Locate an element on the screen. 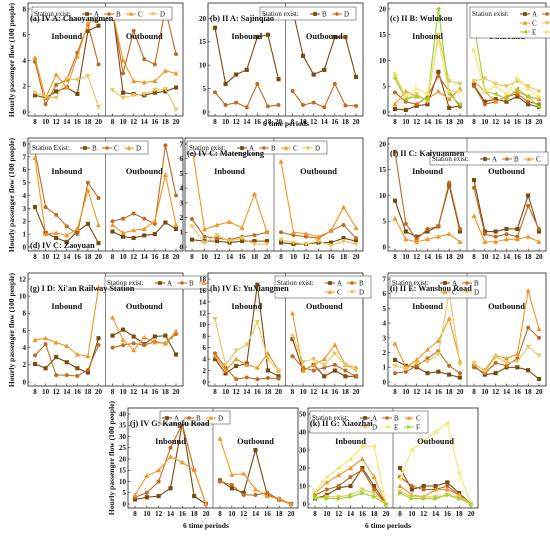 This screenshot has width=550, height=541. legend-entry-F: F is located at coordinates (418, 427).